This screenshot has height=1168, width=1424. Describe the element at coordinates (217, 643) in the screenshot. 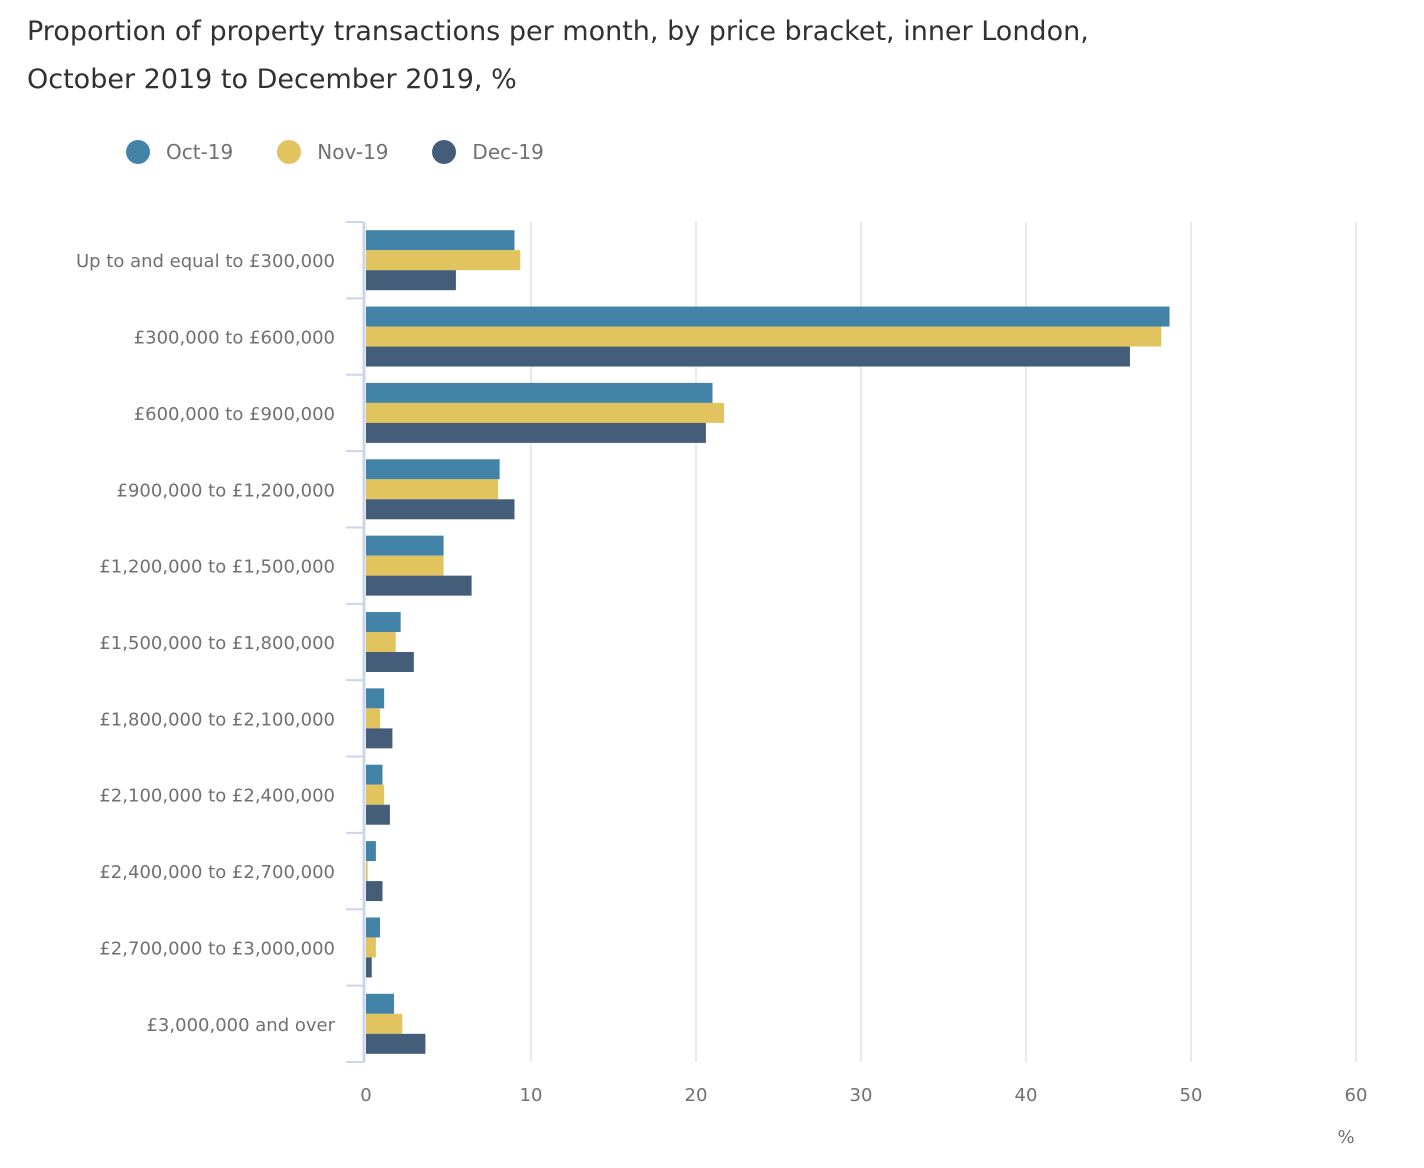

I see `category-label: £1,500,000 to £1,800,000` at that location.